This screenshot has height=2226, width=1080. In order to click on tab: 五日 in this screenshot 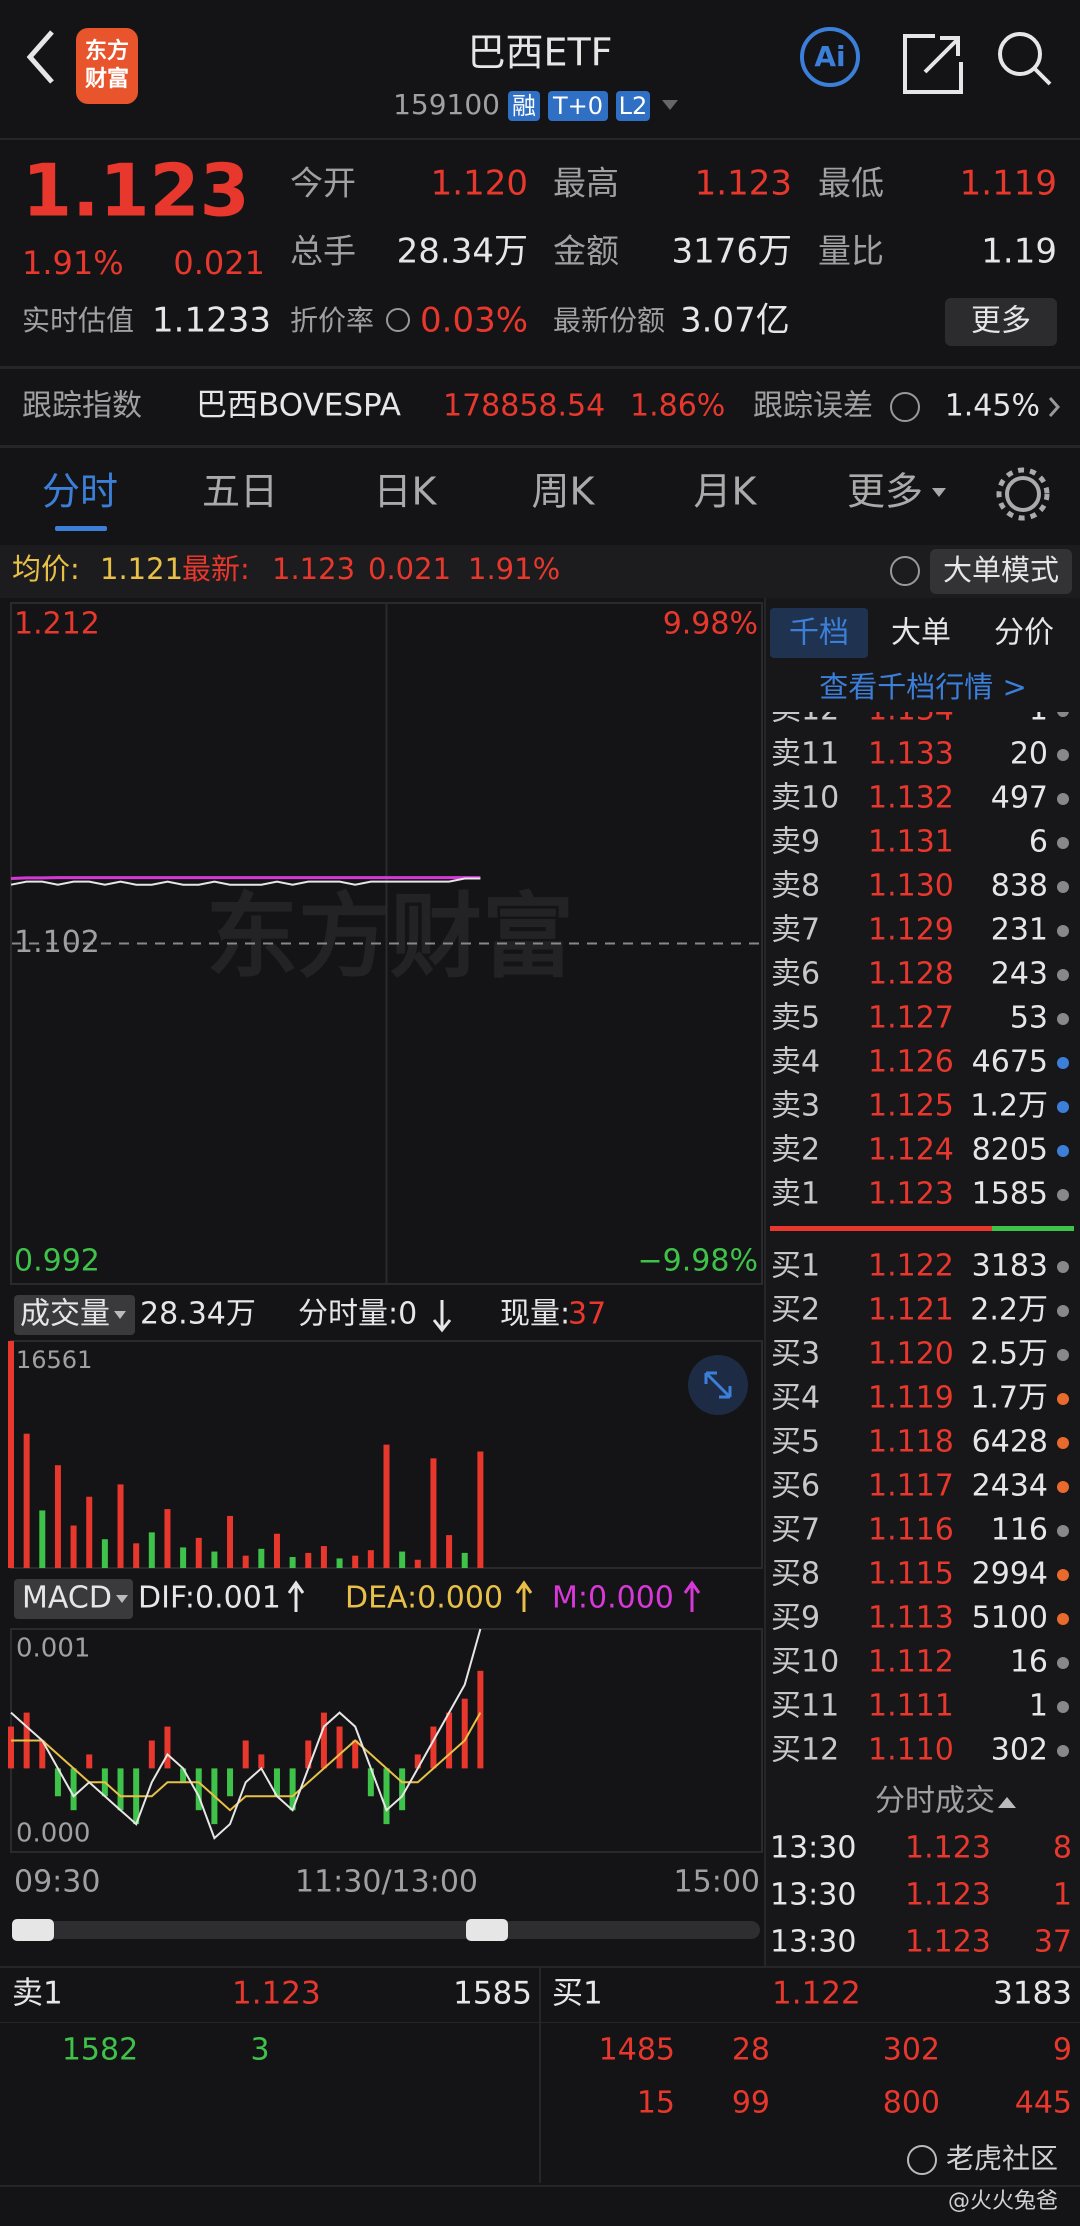, I will do `click(240, 492)`.